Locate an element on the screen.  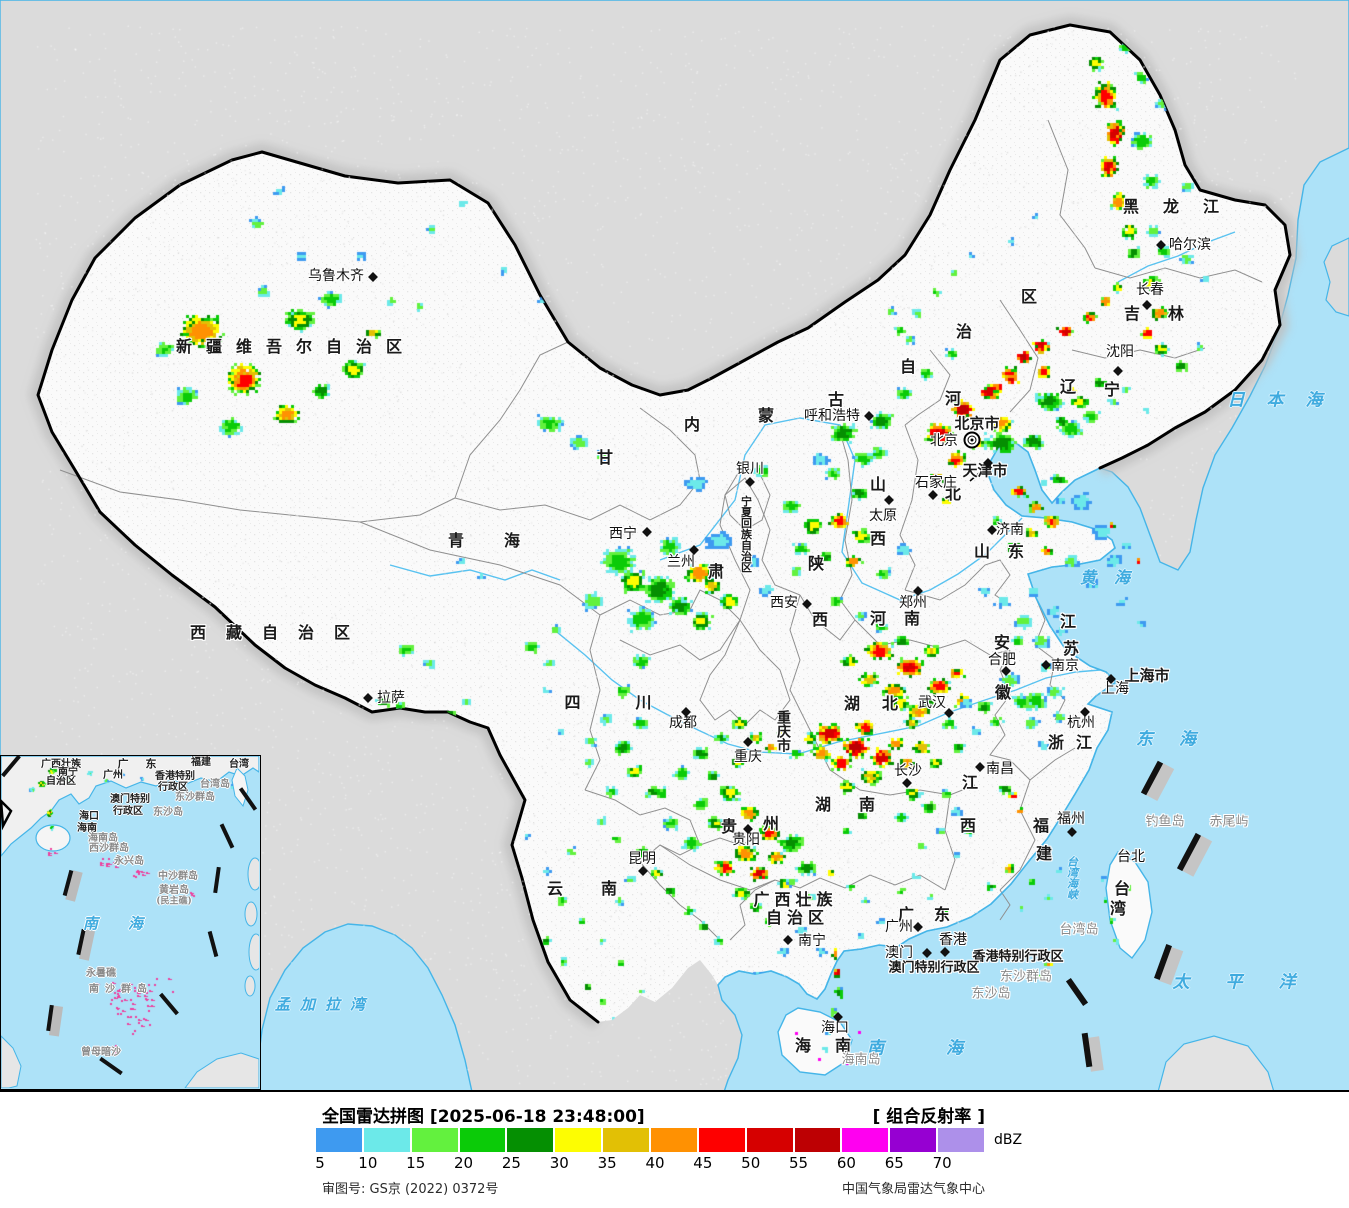
dbz-tick-label: 50 is located at coordinates (751, 1163).